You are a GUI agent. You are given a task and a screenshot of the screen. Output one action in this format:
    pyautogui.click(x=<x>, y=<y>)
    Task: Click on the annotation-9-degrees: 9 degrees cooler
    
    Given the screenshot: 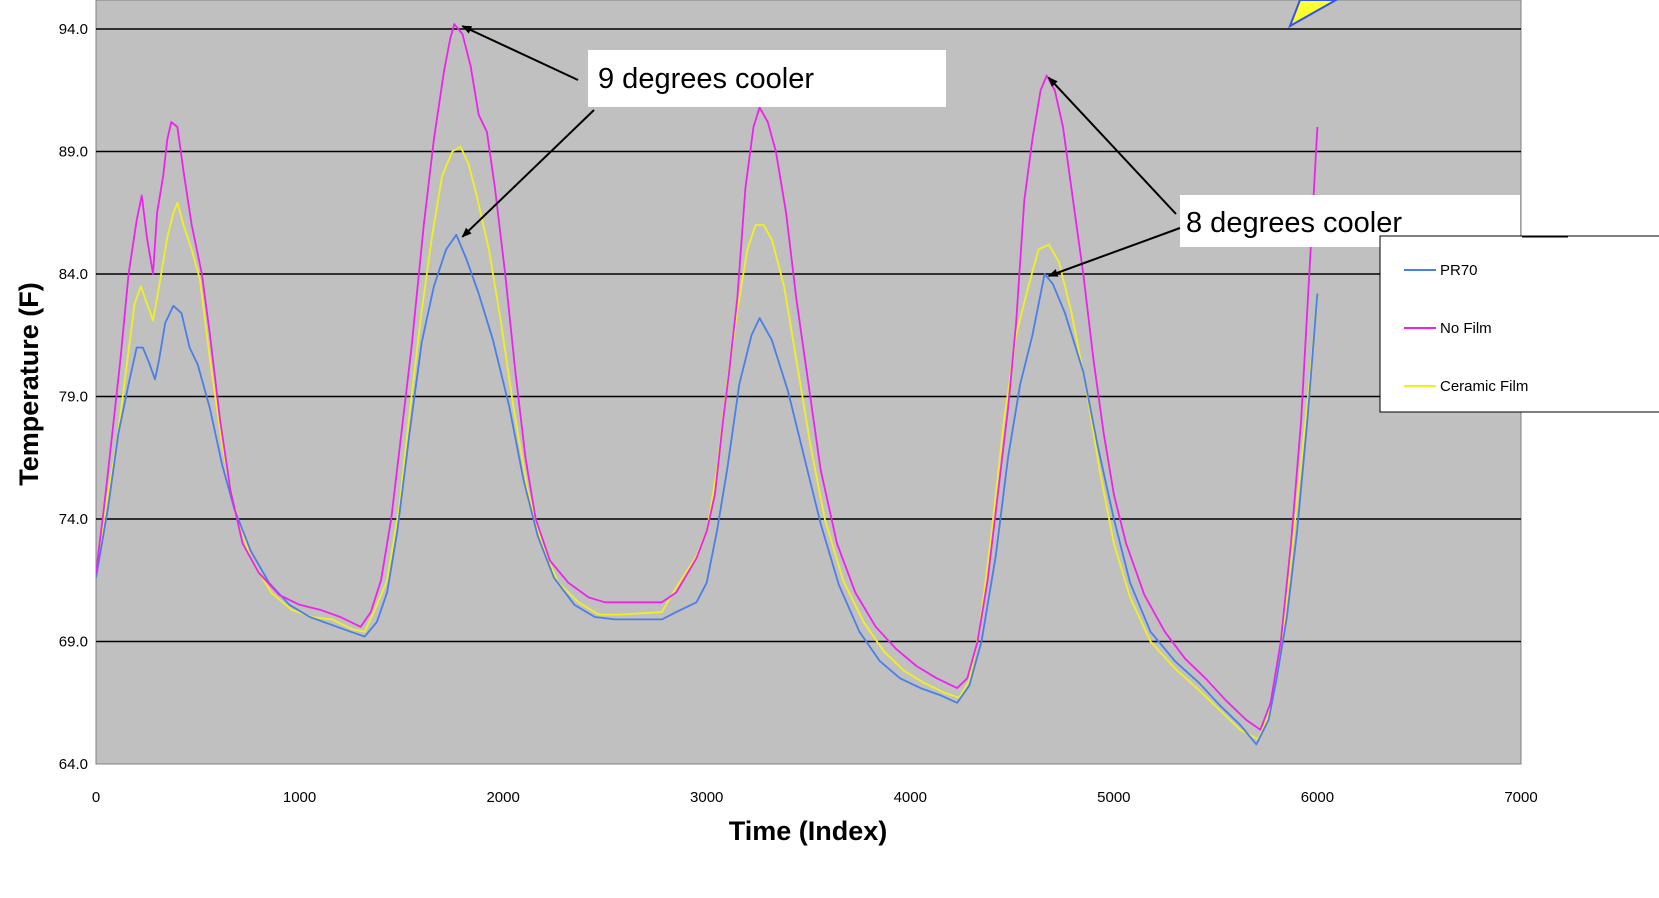 What is the action you would take?
    pyautogui.click(x=703, y=131)
    